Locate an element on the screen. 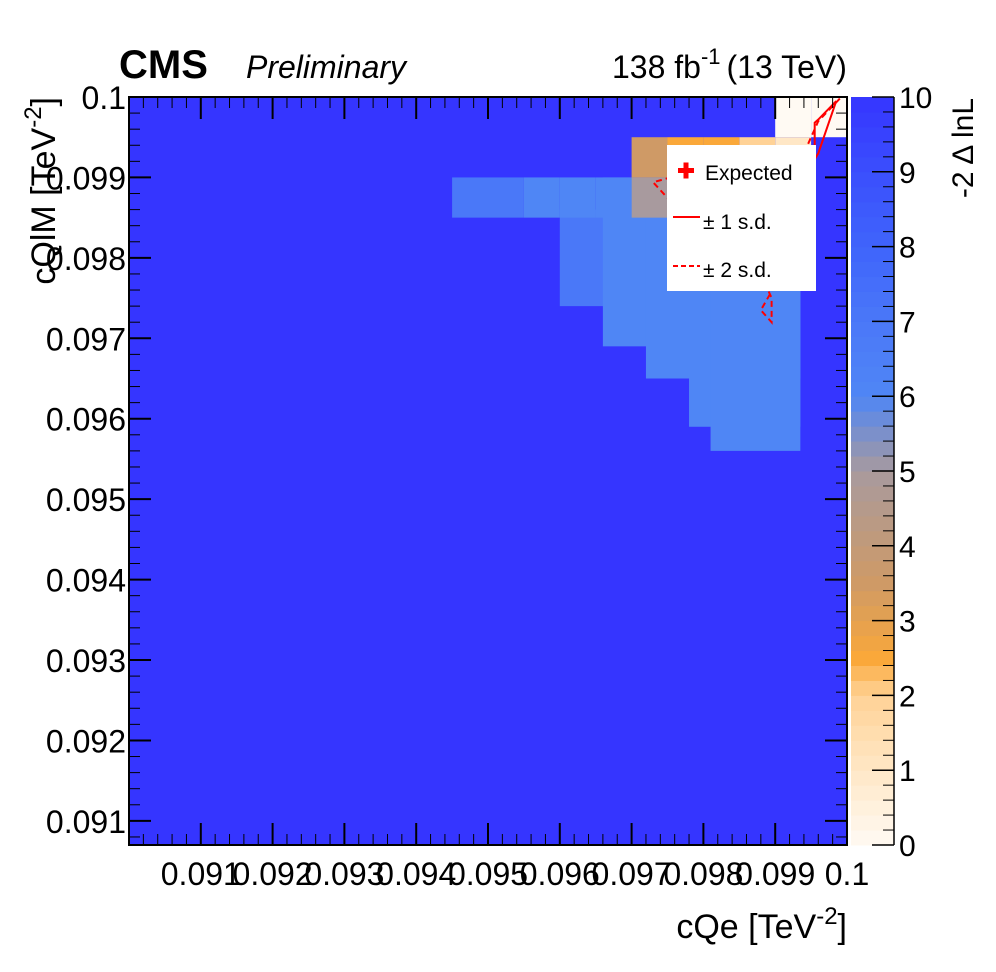 The width and height of the screenshot is (996, 972). legend-1sd-label: ± 1 s.d. is located at coordinates (737, 222).